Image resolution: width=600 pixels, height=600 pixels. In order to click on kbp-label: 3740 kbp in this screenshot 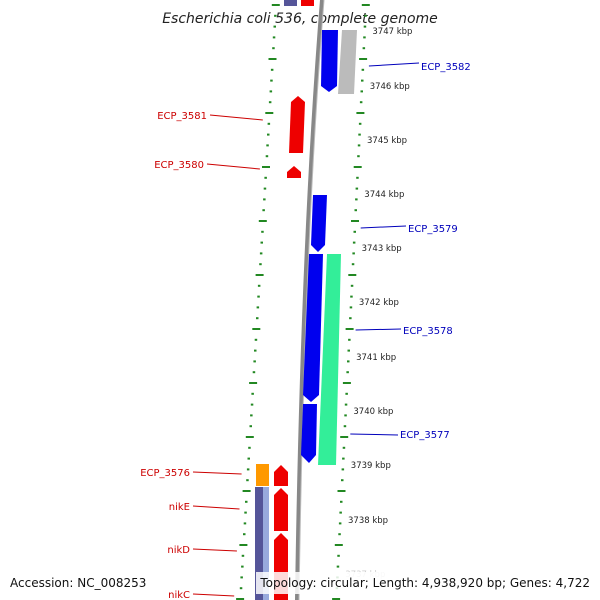, I will do `click(373, 412)`.